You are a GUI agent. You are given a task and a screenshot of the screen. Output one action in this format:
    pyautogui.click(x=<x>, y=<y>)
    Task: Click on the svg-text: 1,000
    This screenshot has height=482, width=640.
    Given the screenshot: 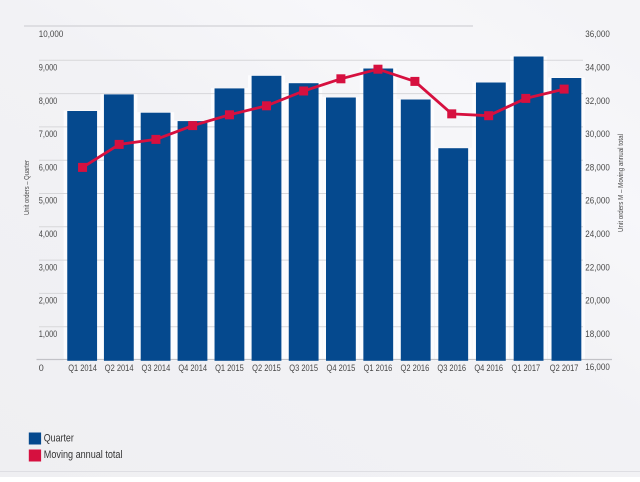 What is the action you would take?
    pyautogui.click(x=48, y=334)
    